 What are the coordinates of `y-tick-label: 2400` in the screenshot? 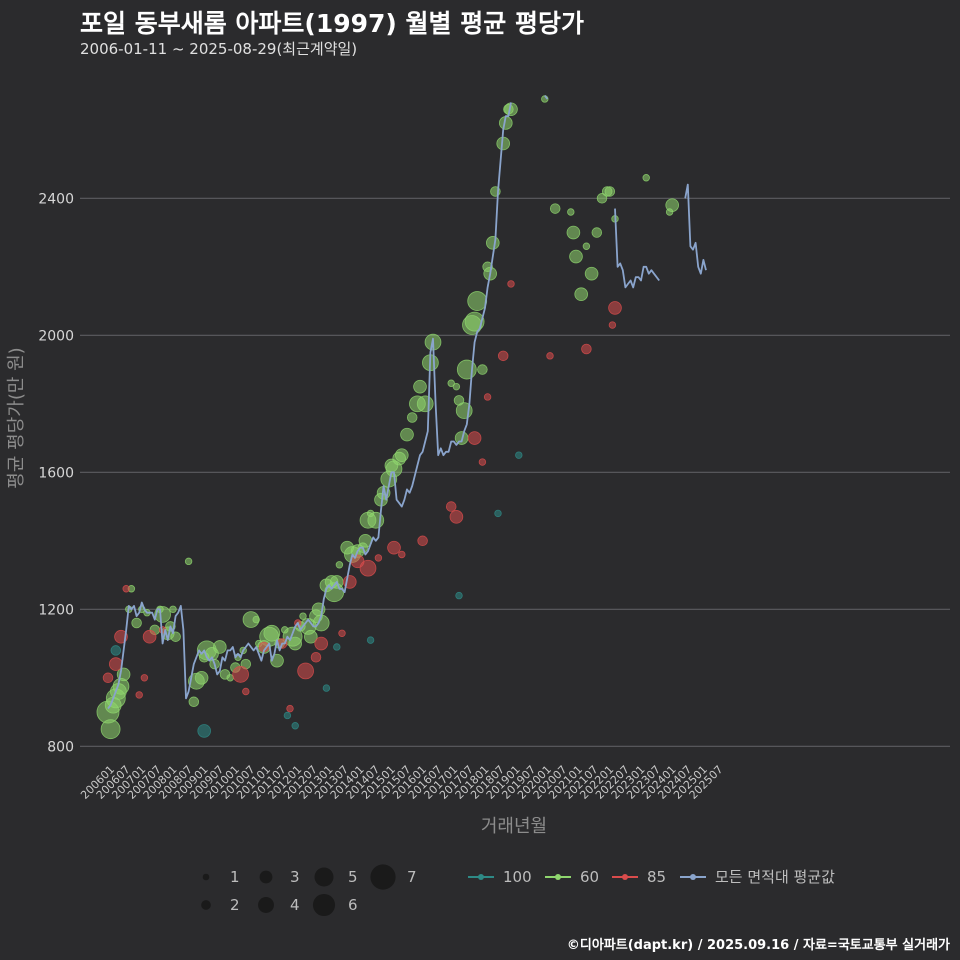 It's located at (56, 199).